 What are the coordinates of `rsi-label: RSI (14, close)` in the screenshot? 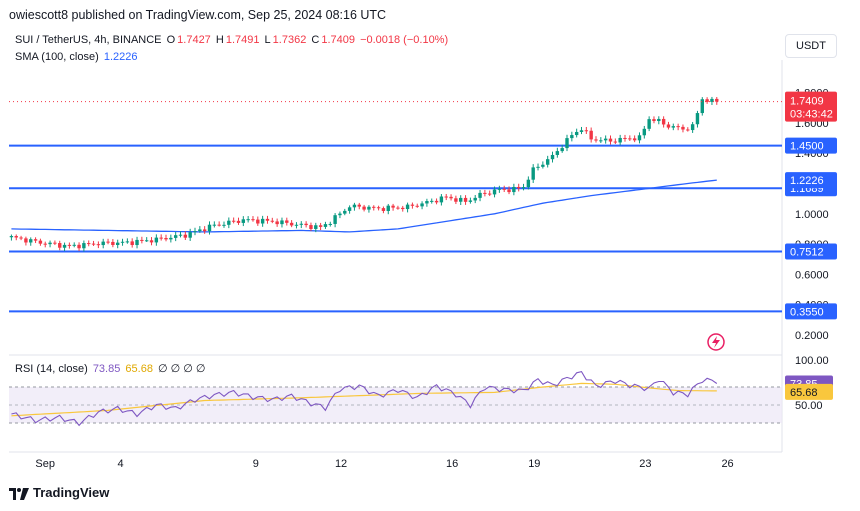 It's located at (51, 369).